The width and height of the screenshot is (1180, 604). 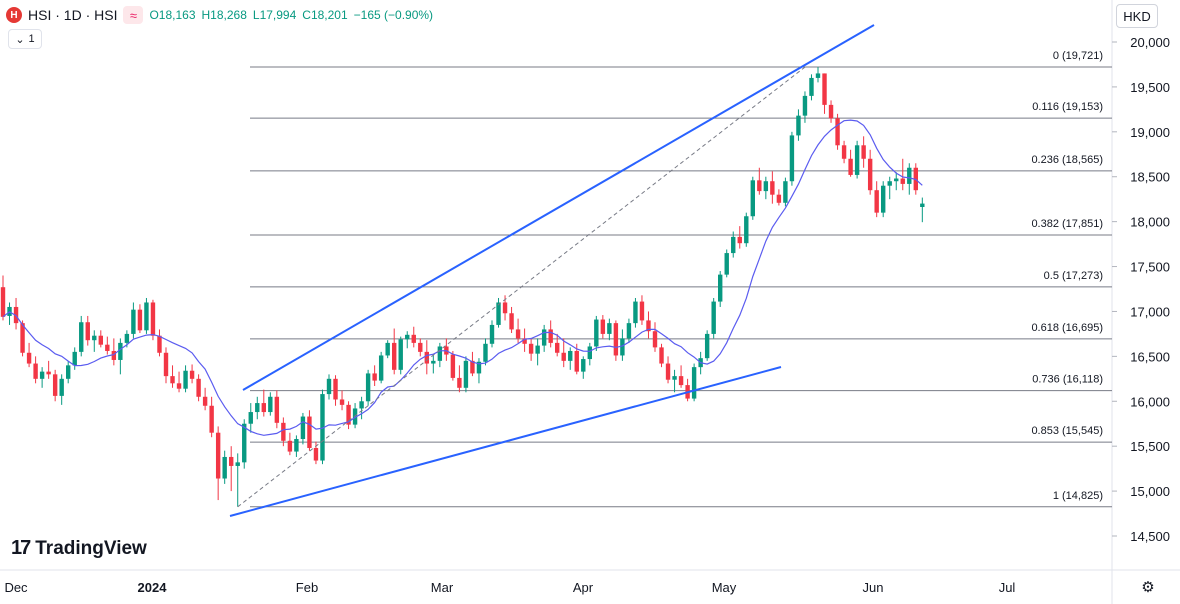 What do you see at coordinates (25, 39) in the screenshot?
I see `indicators-toggle-button: ⌄ 1` at bounding box center [25, 39].